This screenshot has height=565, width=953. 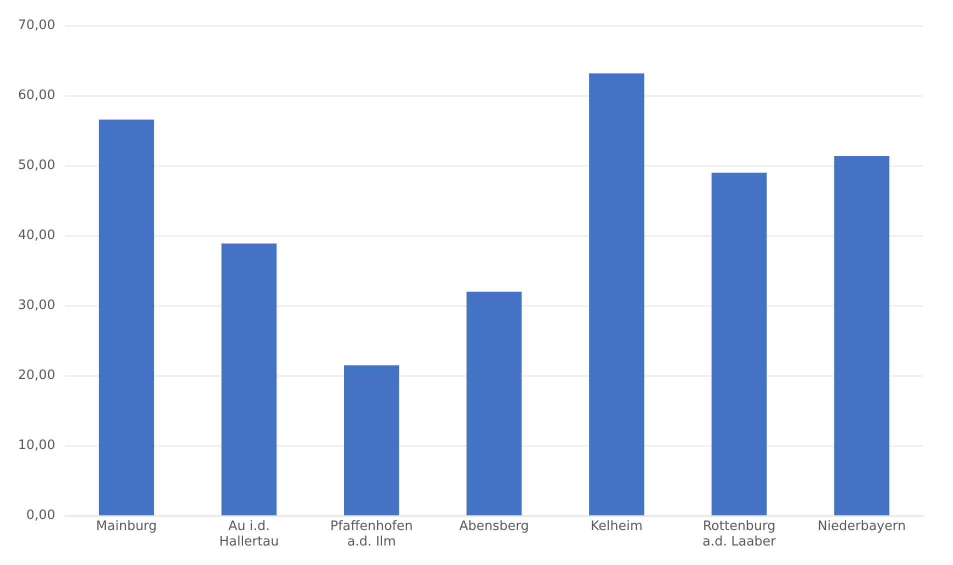 I want to click on x-tick-label: Pfaffenhofen a.d. Ilm, so click(x=371, y=534).